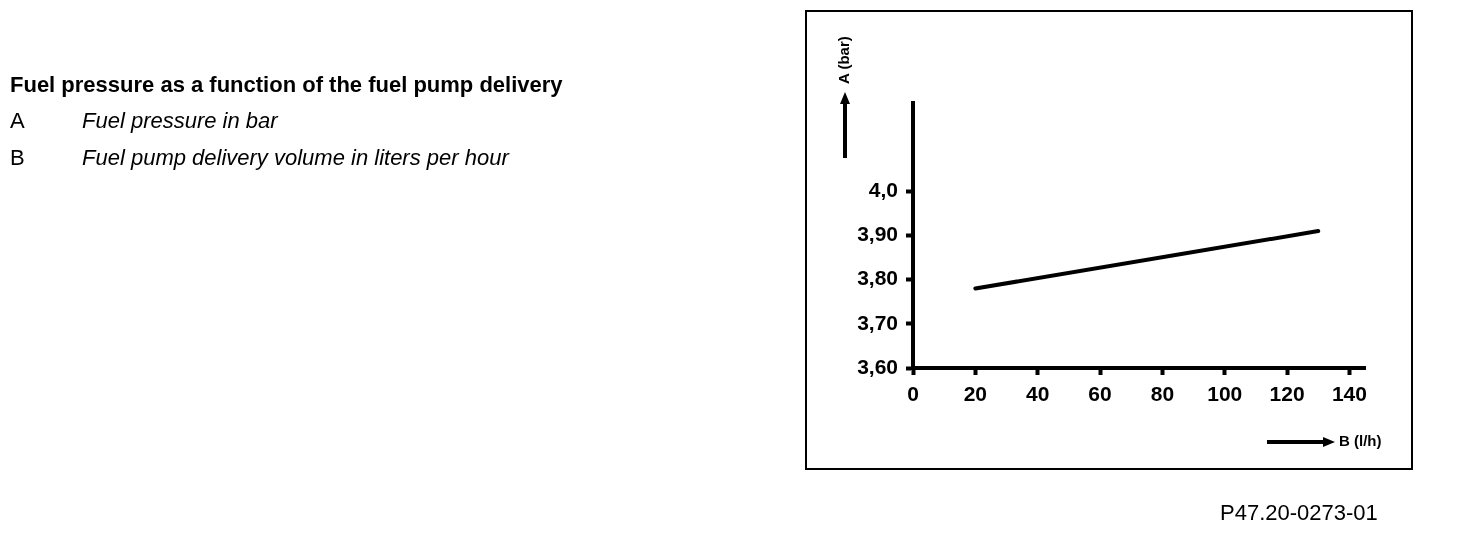 The width and height of the screenshot is (1472, 538). Describe the element at coordinates (877, 278) in the screenshot. I see `y-tick-label: 3,80` at that location.